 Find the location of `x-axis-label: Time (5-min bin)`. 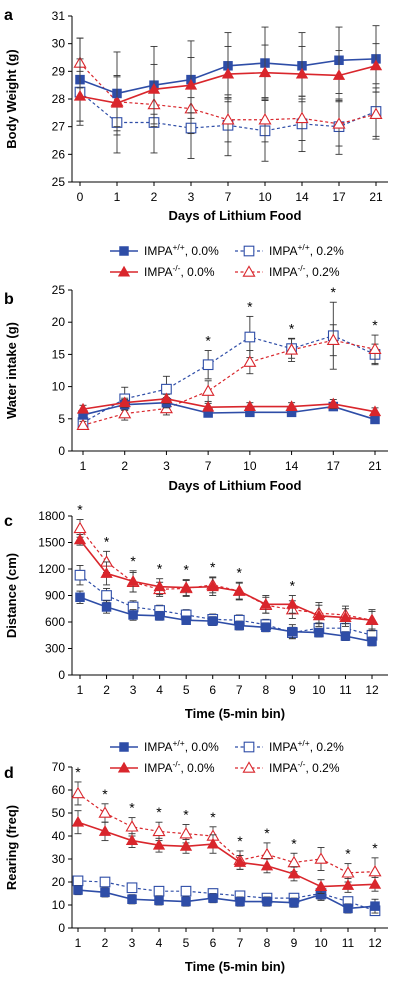

x-axis-label: Time (5-min bin) is located at coordinates (235, 966).